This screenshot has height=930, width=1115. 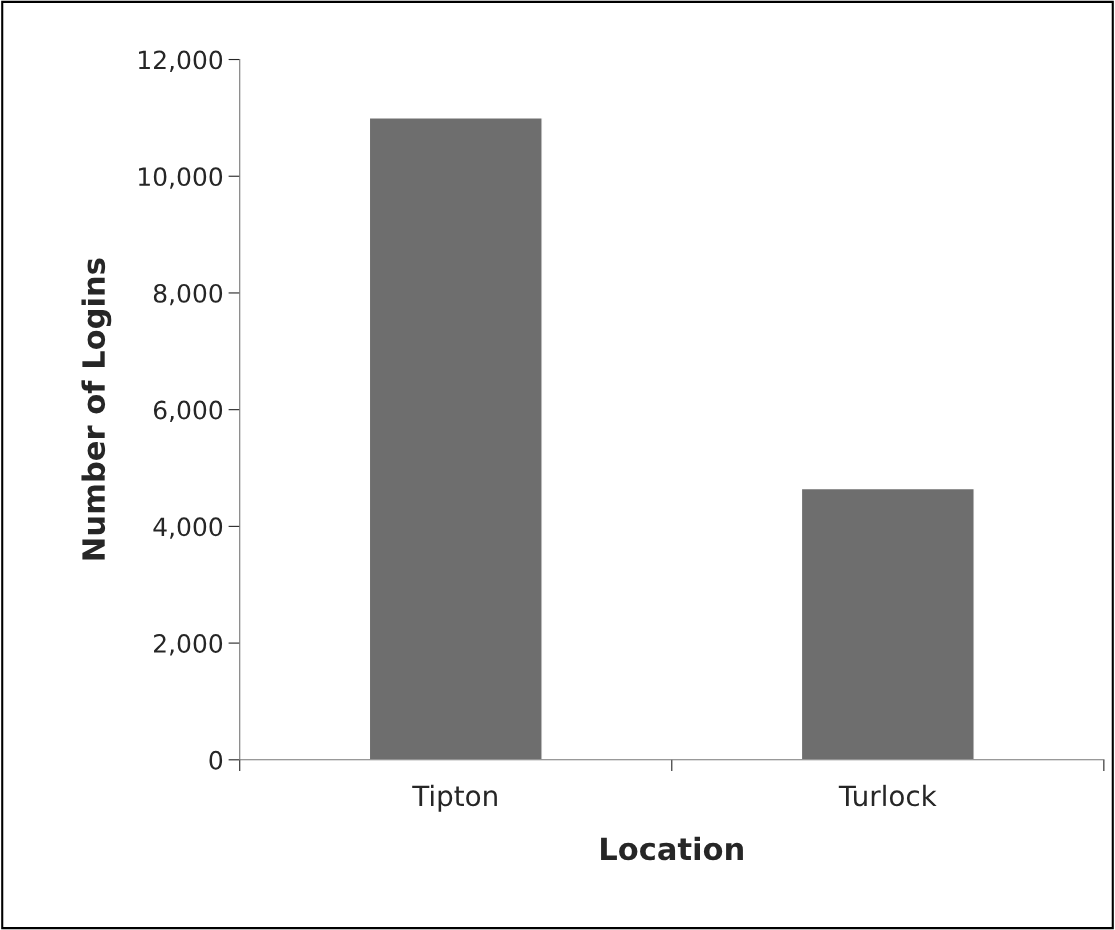 I want to click on y-tick-label: 8,000, so click(x=188, y=294).